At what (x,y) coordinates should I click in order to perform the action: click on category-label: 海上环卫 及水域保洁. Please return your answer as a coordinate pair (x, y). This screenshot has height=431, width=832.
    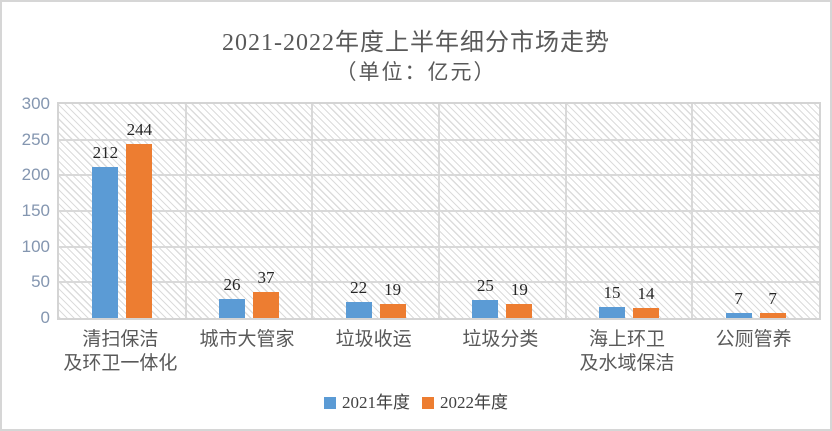
    Looking at the image, I should click on (627, 351).